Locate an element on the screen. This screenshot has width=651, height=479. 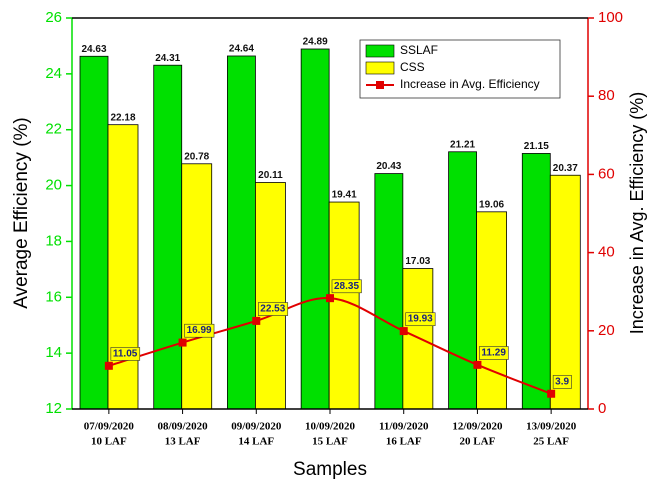
bar-value-label: 24.63 is located at coordinates (93, 49).